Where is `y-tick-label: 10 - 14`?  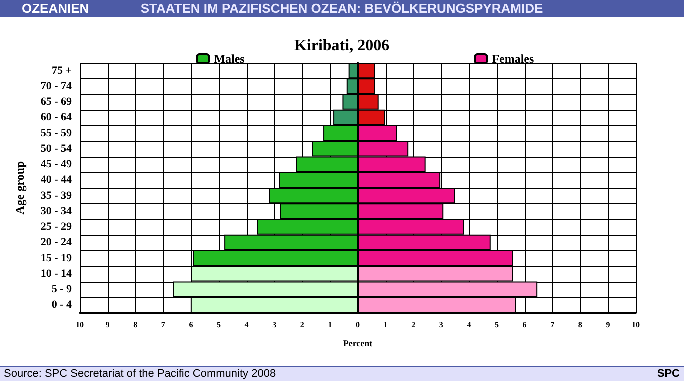 y-tick-label: 10 - 14 is located at coordinates (56, 274).